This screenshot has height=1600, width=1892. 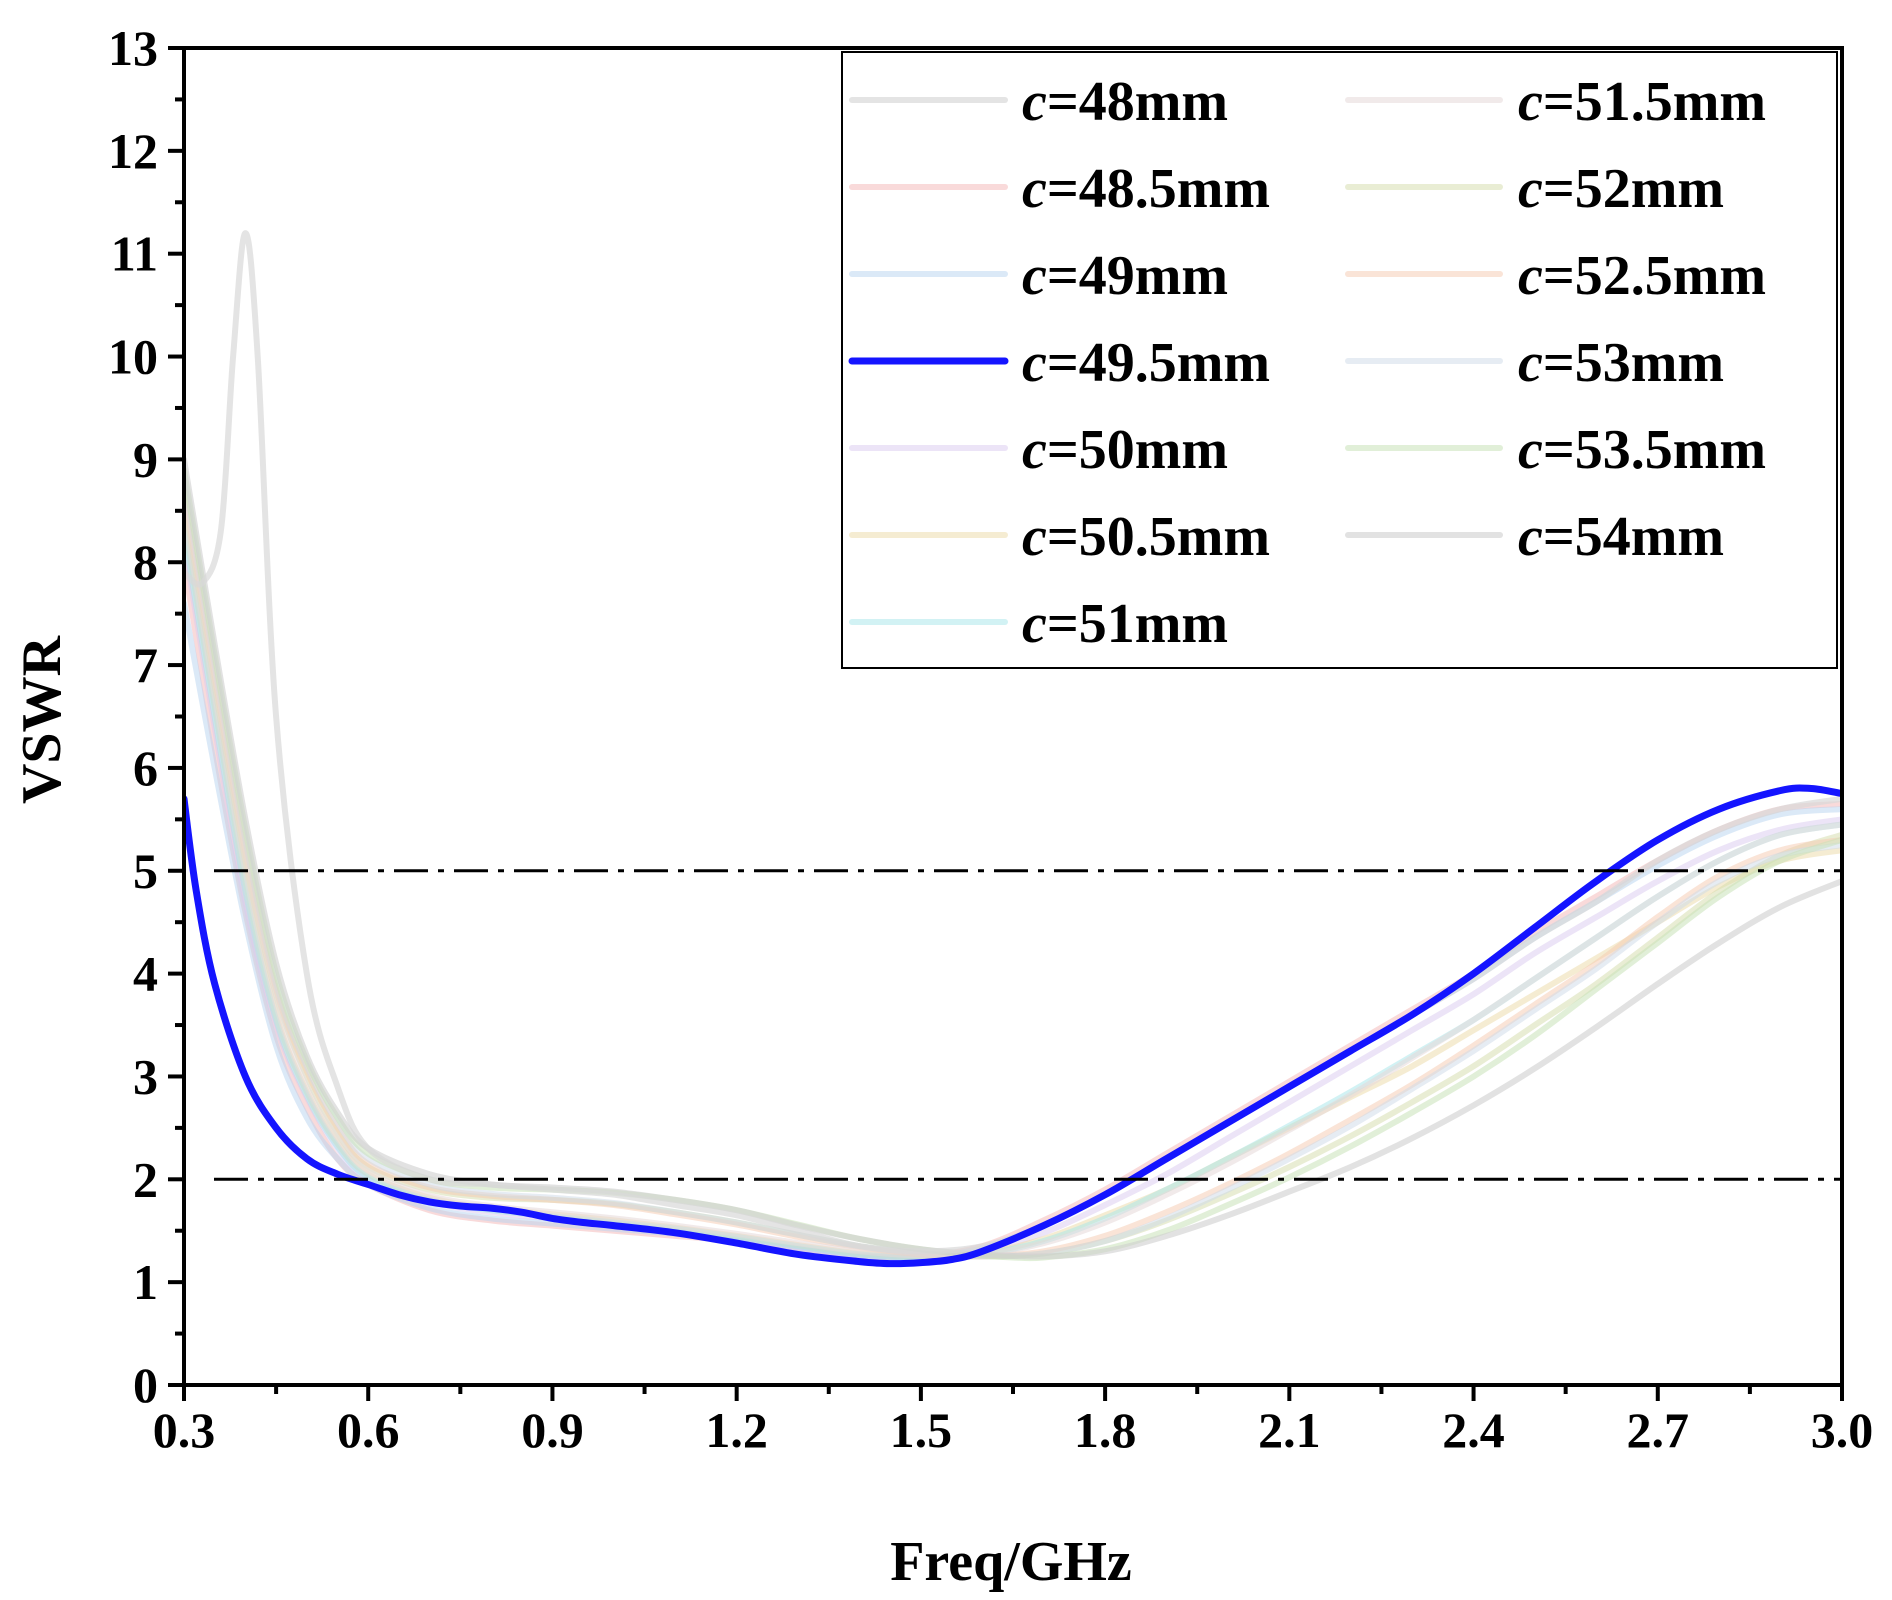 What do you see at coordinates (1289, 1430) in the screenshot?
I see `x-tick-label: 2.1` at bounding box center [1289, 1430].